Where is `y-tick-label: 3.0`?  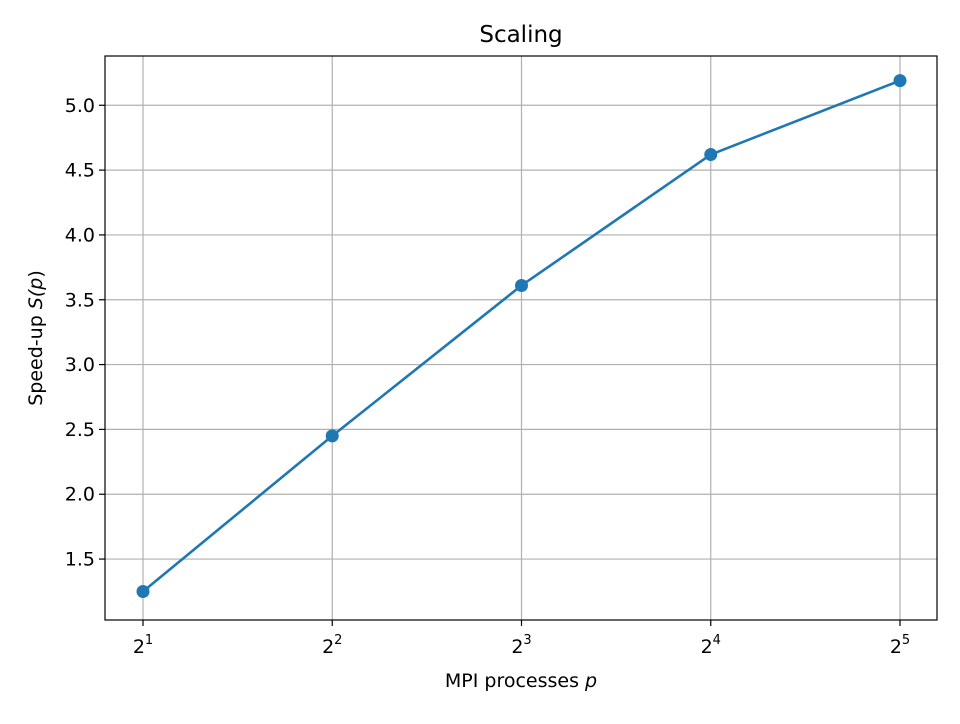
y-tick-label: 3.0 is located at coordinates (80, 365).